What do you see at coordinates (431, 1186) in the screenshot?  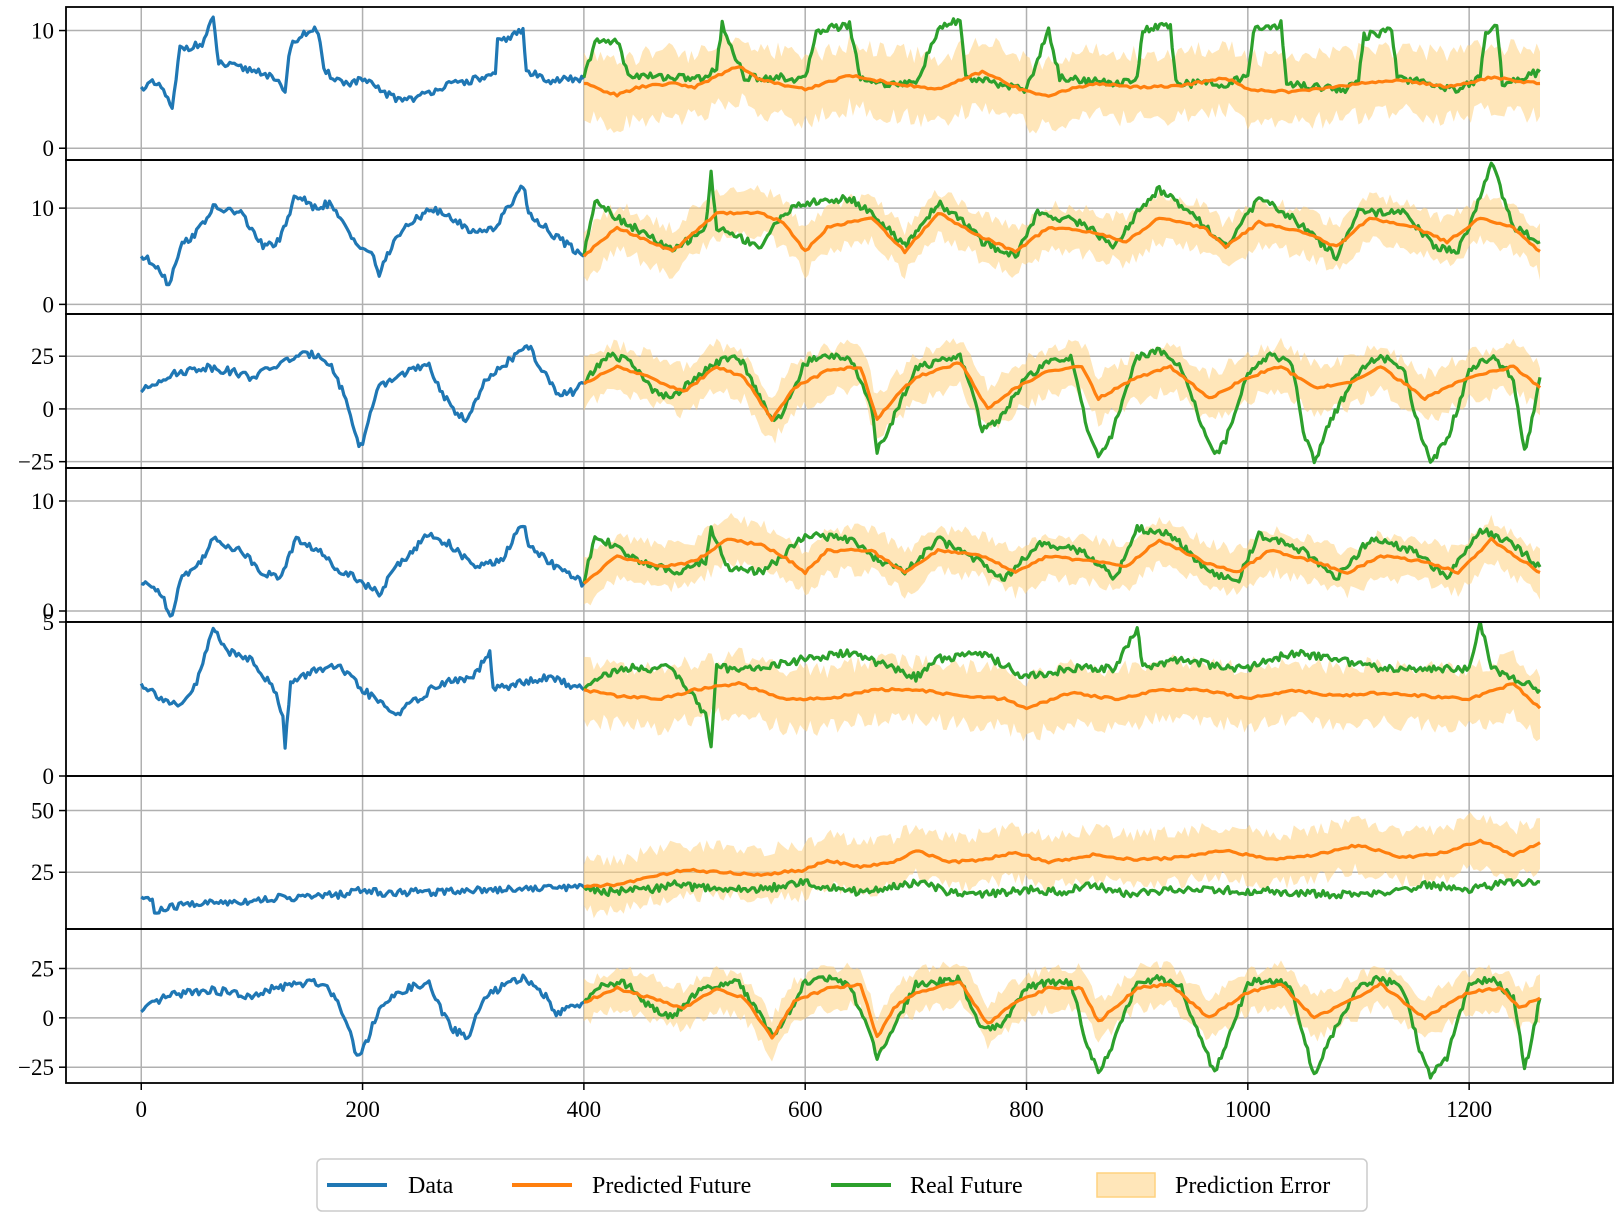 I see `legend-label: Data` at bounding box center [431, 1186].